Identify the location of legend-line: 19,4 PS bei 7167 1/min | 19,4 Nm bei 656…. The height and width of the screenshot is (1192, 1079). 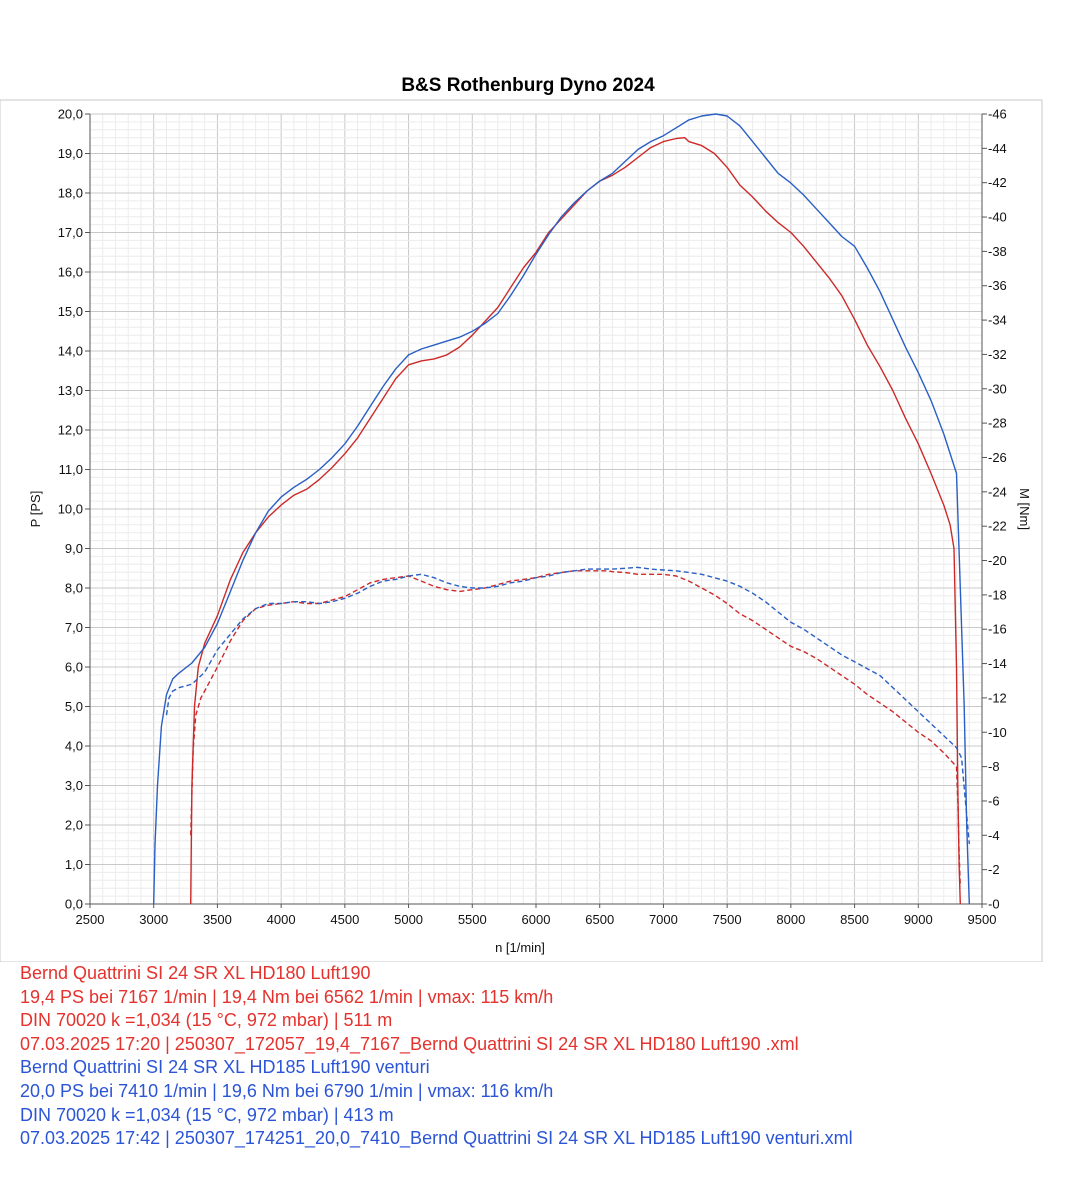
(287, 996).